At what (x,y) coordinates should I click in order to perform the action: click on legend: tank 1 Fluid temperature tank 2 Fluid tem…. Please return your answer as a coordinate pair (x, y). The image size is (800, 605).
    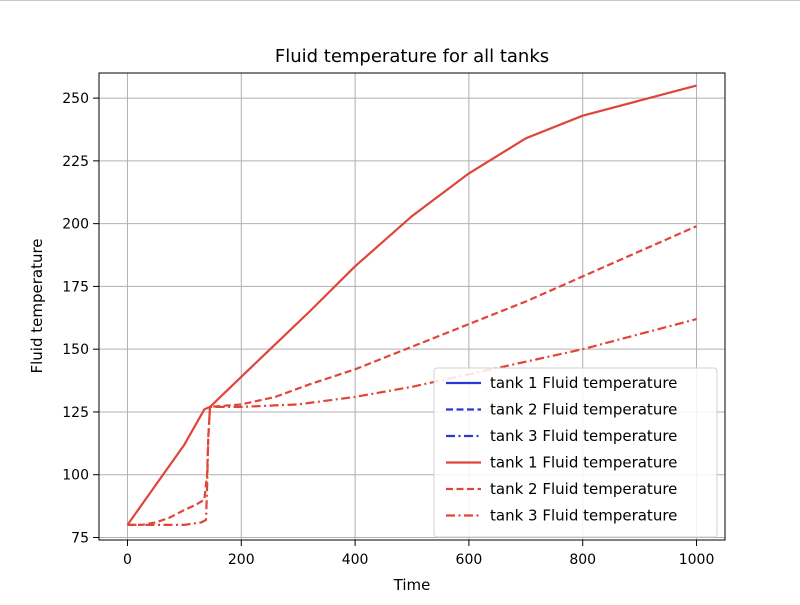
    Looking at the image, I should click on (575, 452).